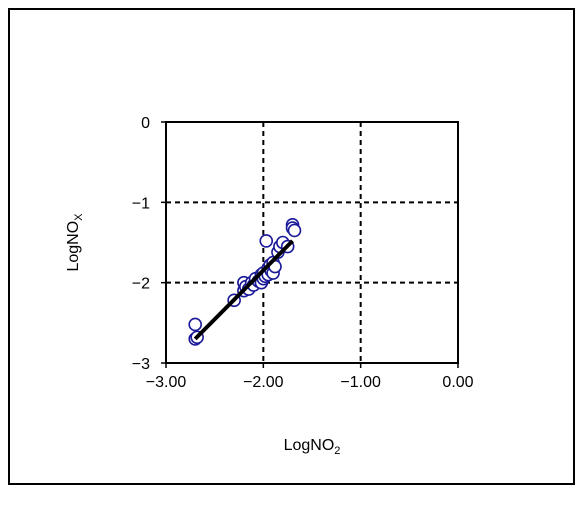 The height and width of the screenshot is (505, 585). I want to click on x-axis-title: LogNO2, so click(312, 447).